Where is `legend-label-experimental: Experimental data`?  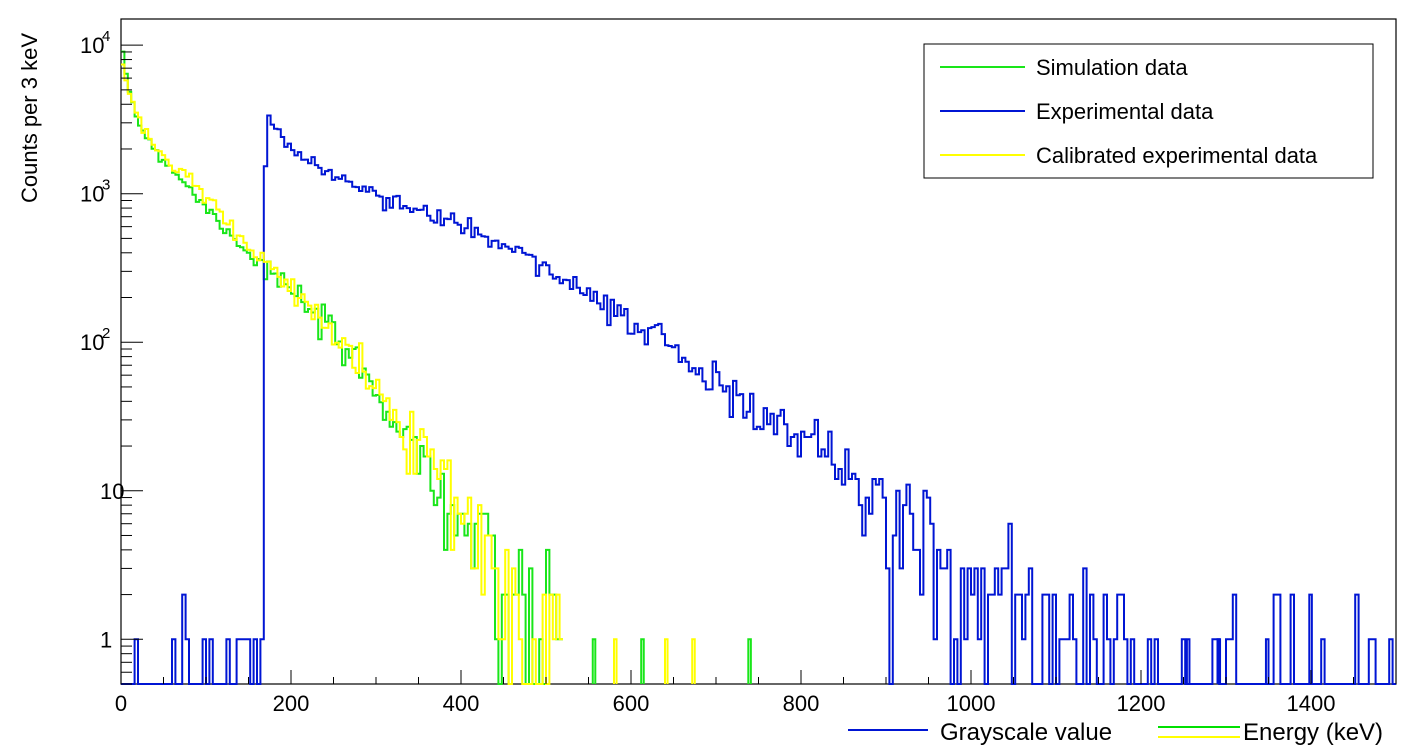
legend-label-experimental: Experimental data is located at coordinates (1125, 111).